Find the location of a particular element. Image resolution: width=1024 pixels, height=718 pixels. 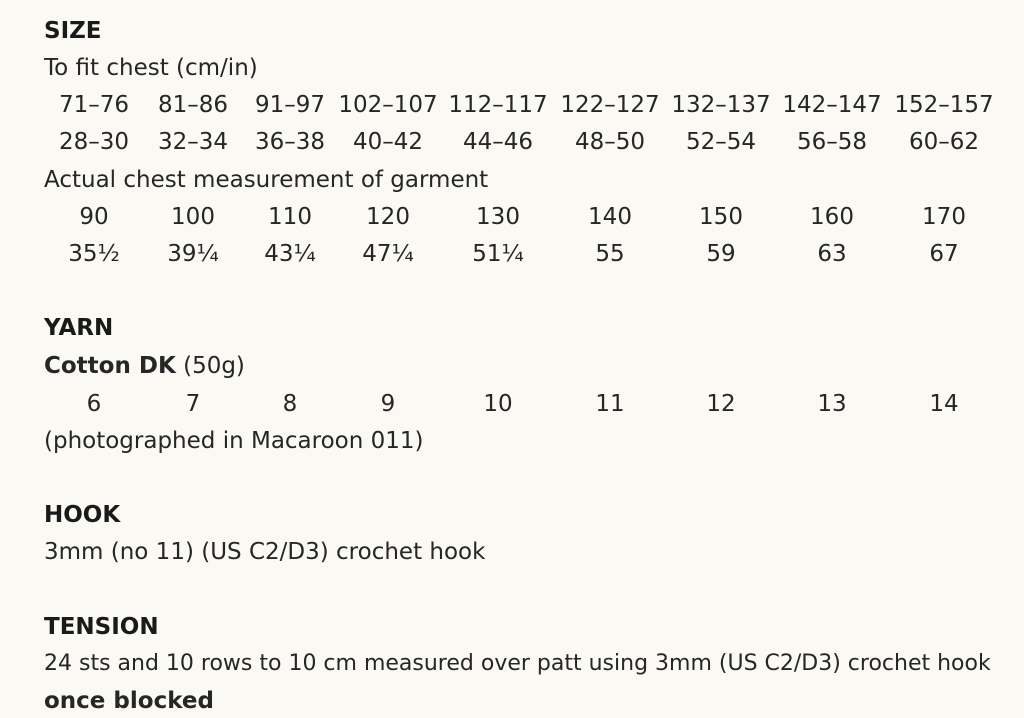

table-cell: 112–117 is located at coordinates (498, 105).